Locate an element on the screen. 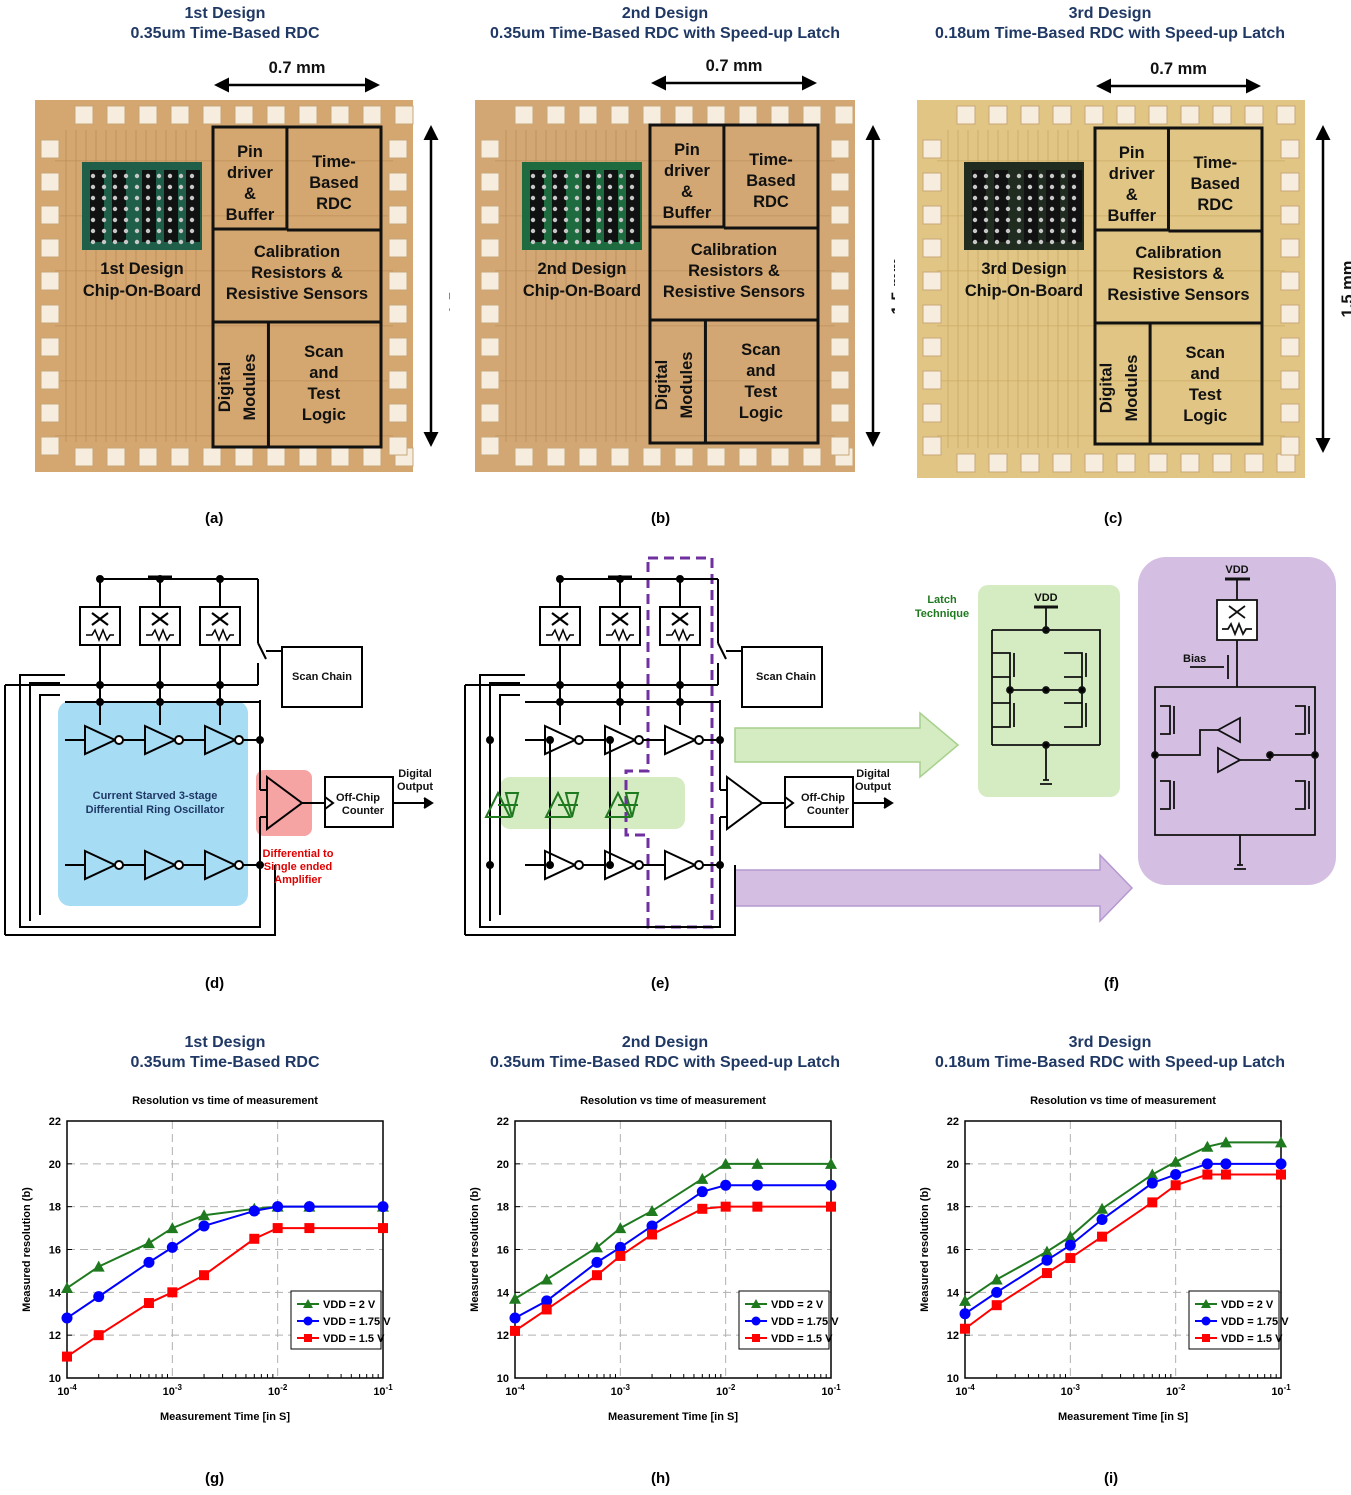  y-tick-label: 16 is located at coordinates (953, 1251).